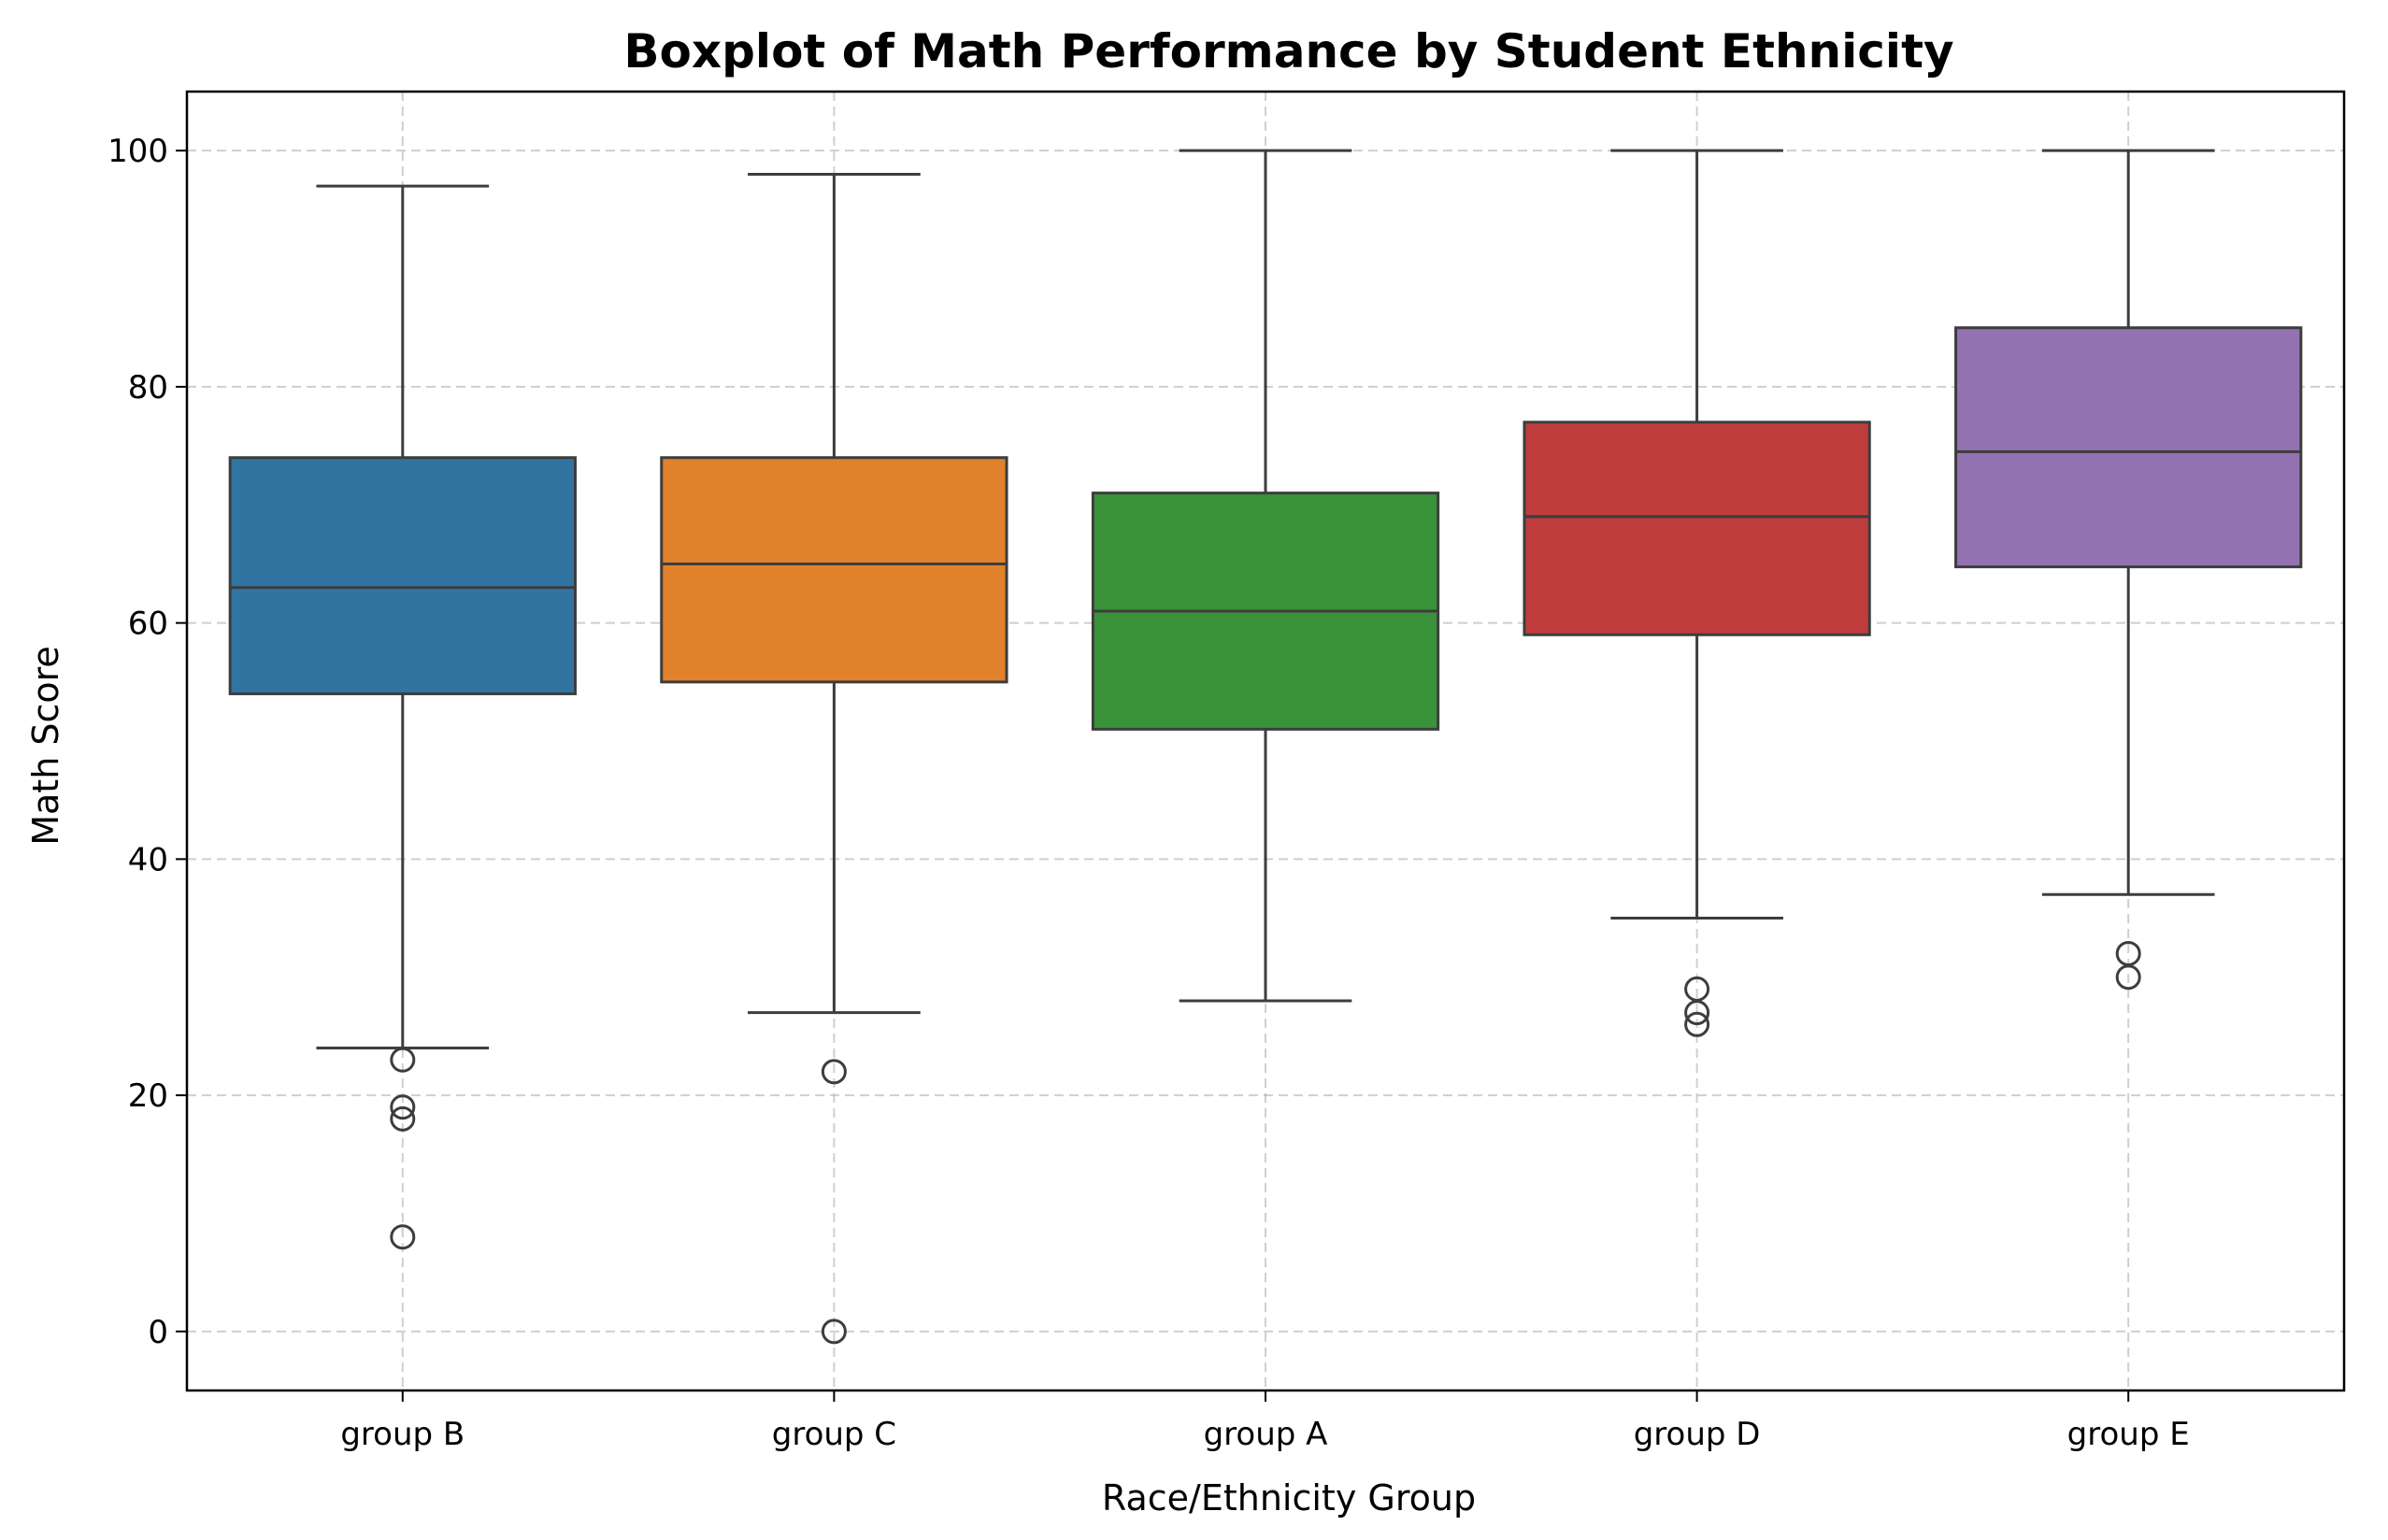 The image size is (2388, 1540). I want to click on box-group-D, so click(1697, 593).